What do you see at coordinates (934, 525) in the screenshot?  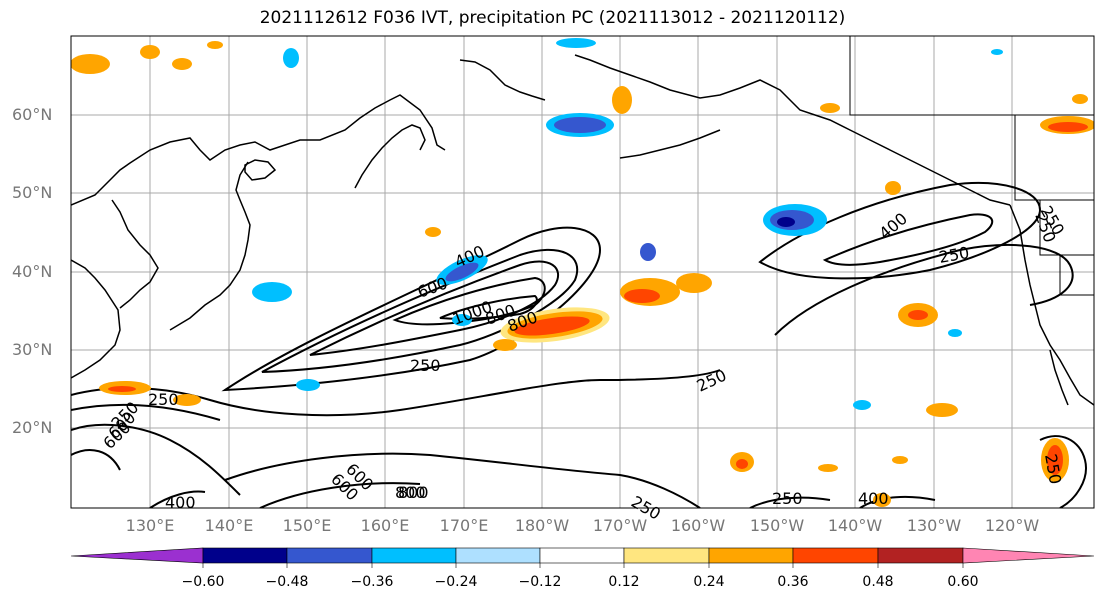 I see `longitude-label: 130°W` at bounding box center [934, 525].